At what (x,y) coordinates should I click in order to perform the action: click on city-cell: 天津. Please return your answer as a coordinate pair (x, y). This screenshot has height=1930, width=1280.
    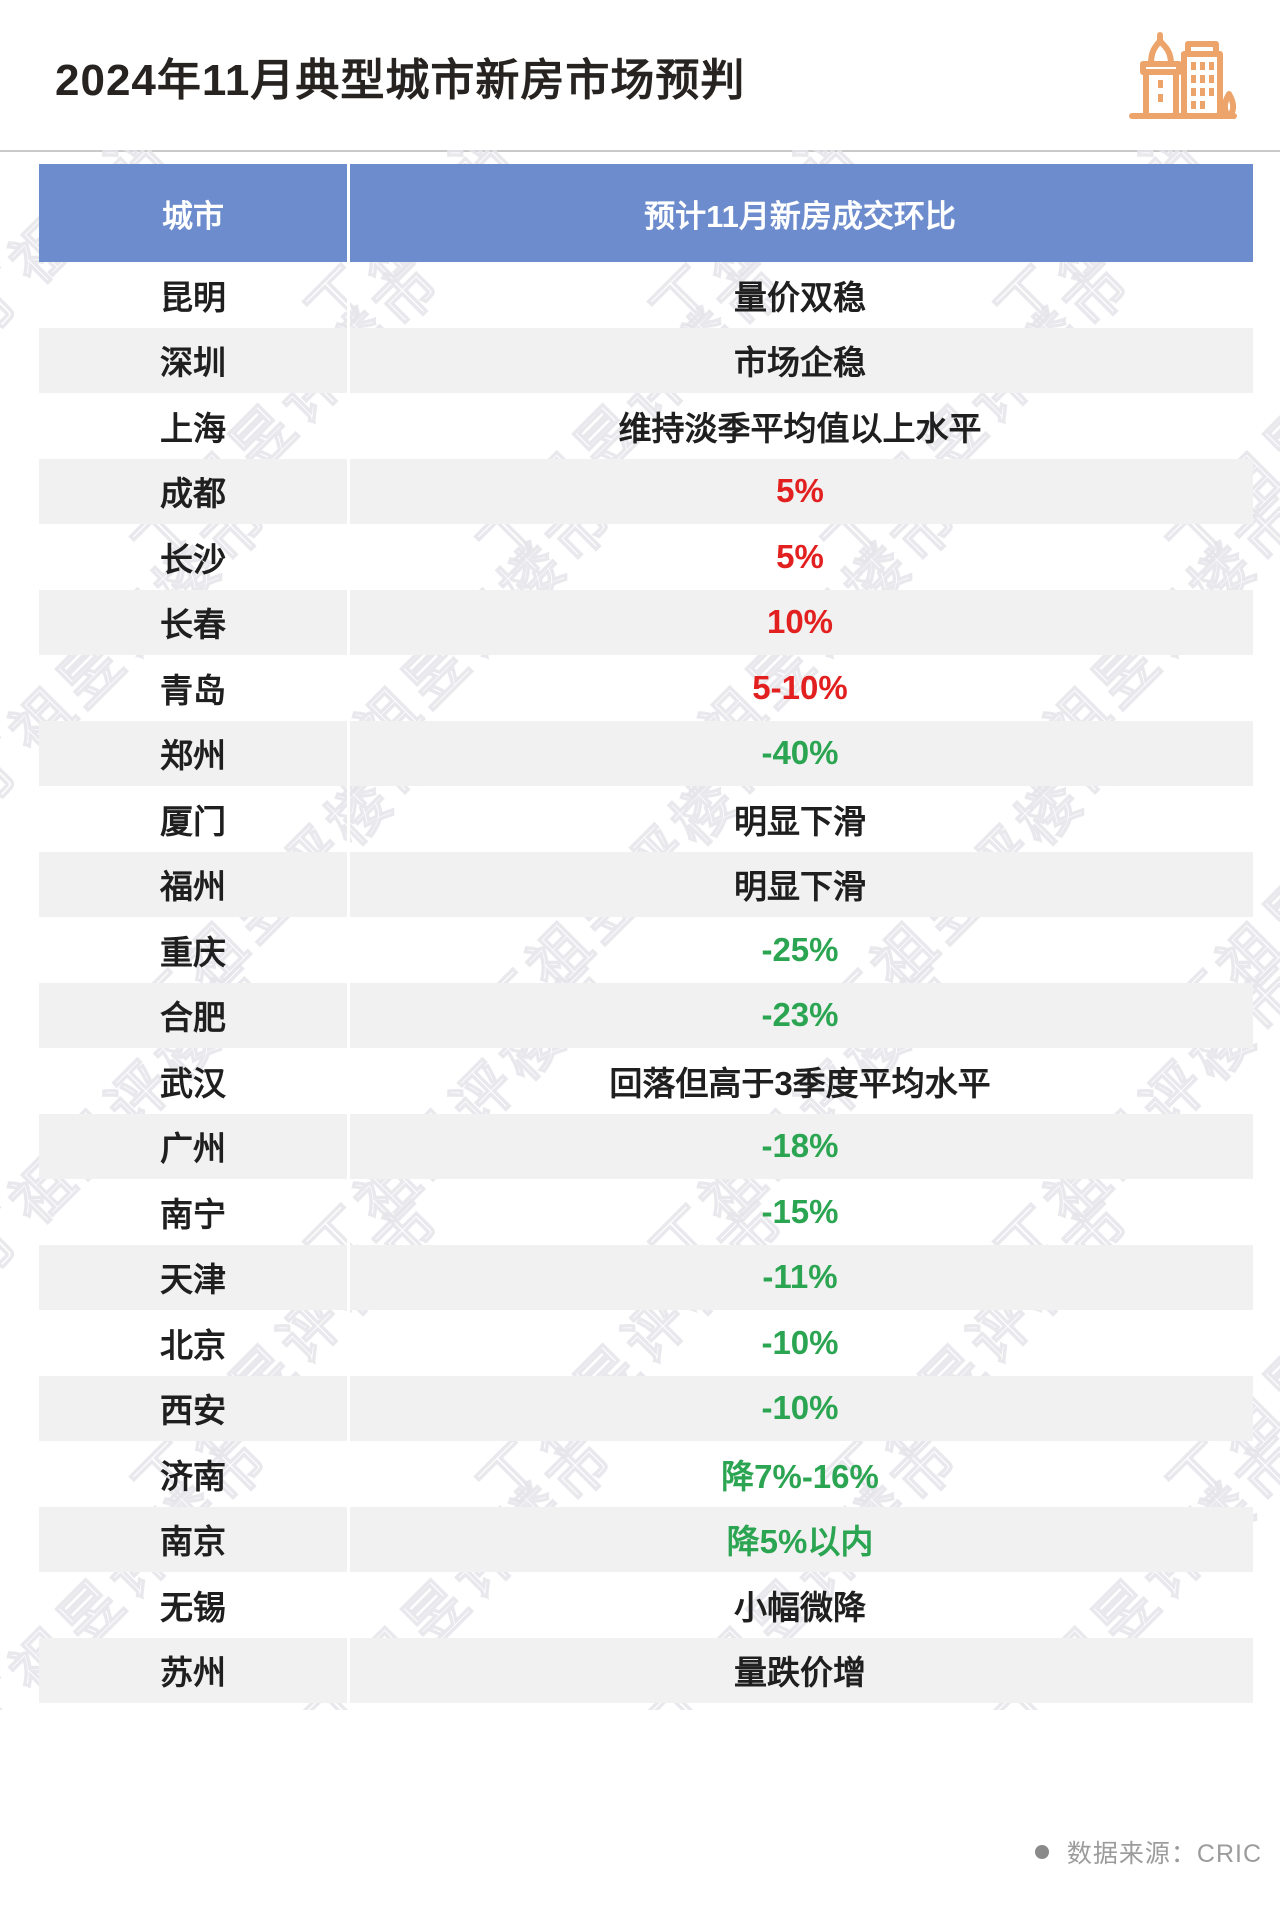
    Looking at the image, I should click on (193, 1280).